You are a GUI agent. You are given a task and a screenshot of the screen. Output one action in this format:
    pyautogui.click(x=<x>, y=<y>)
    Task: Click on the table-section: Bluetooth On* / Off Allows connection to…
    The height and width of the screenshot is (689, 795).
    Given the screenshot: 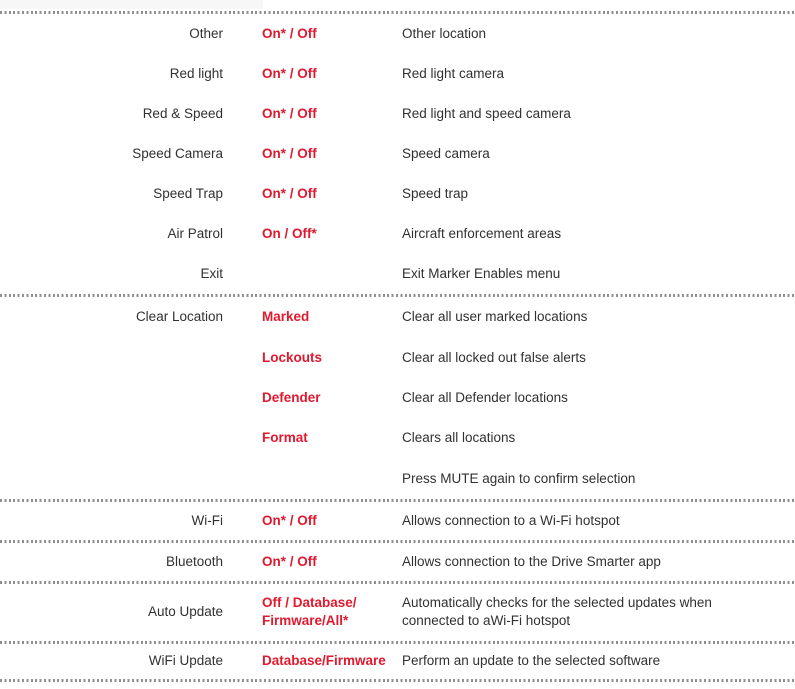 What is the action you would take?
    pyautogui.click(x=397, y=562)
    